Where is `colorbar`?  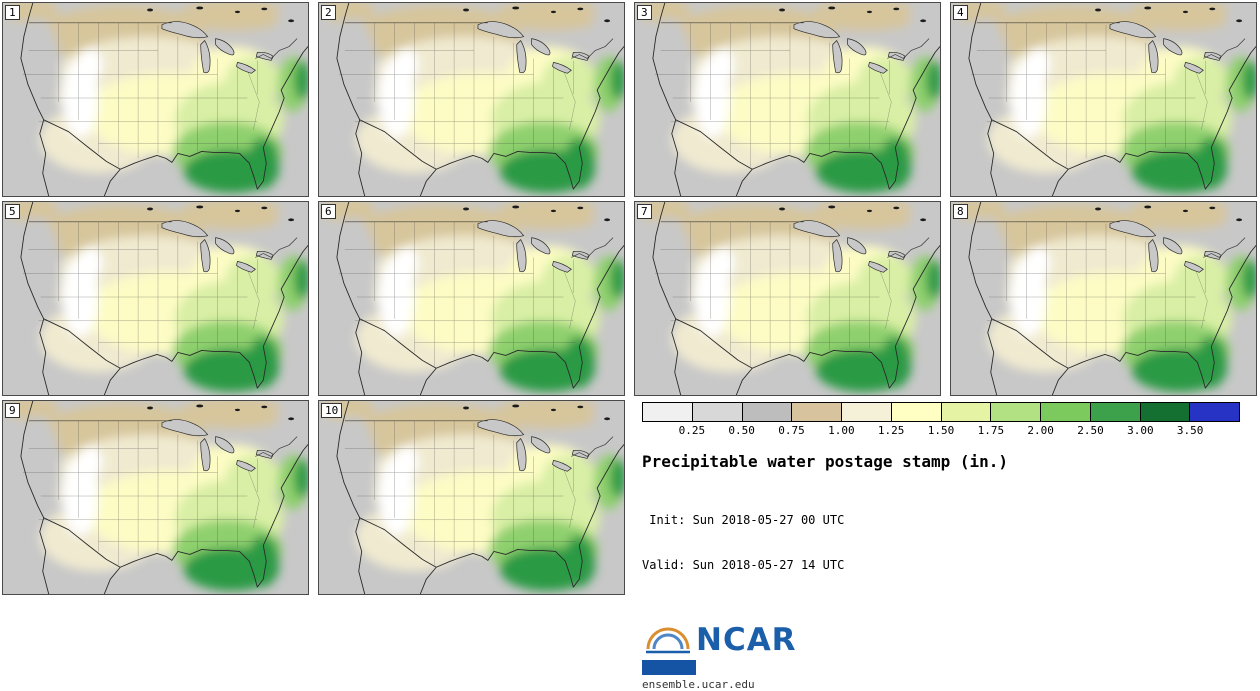
colorbar is located at coordinates (941, 412).